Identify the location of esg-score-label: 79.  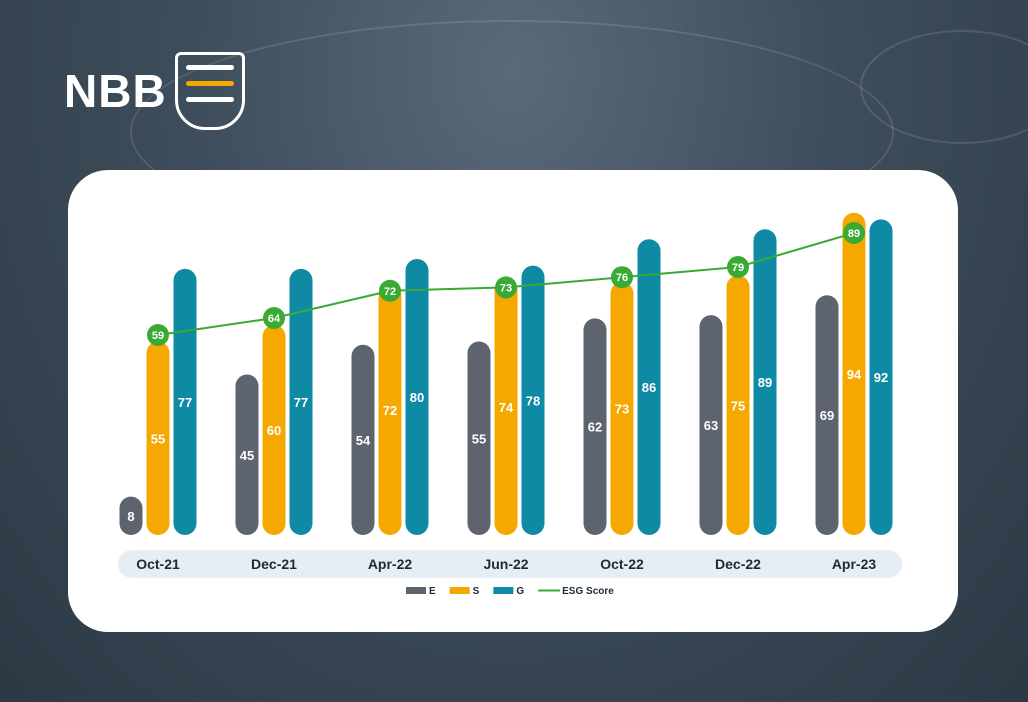
(738, 268).